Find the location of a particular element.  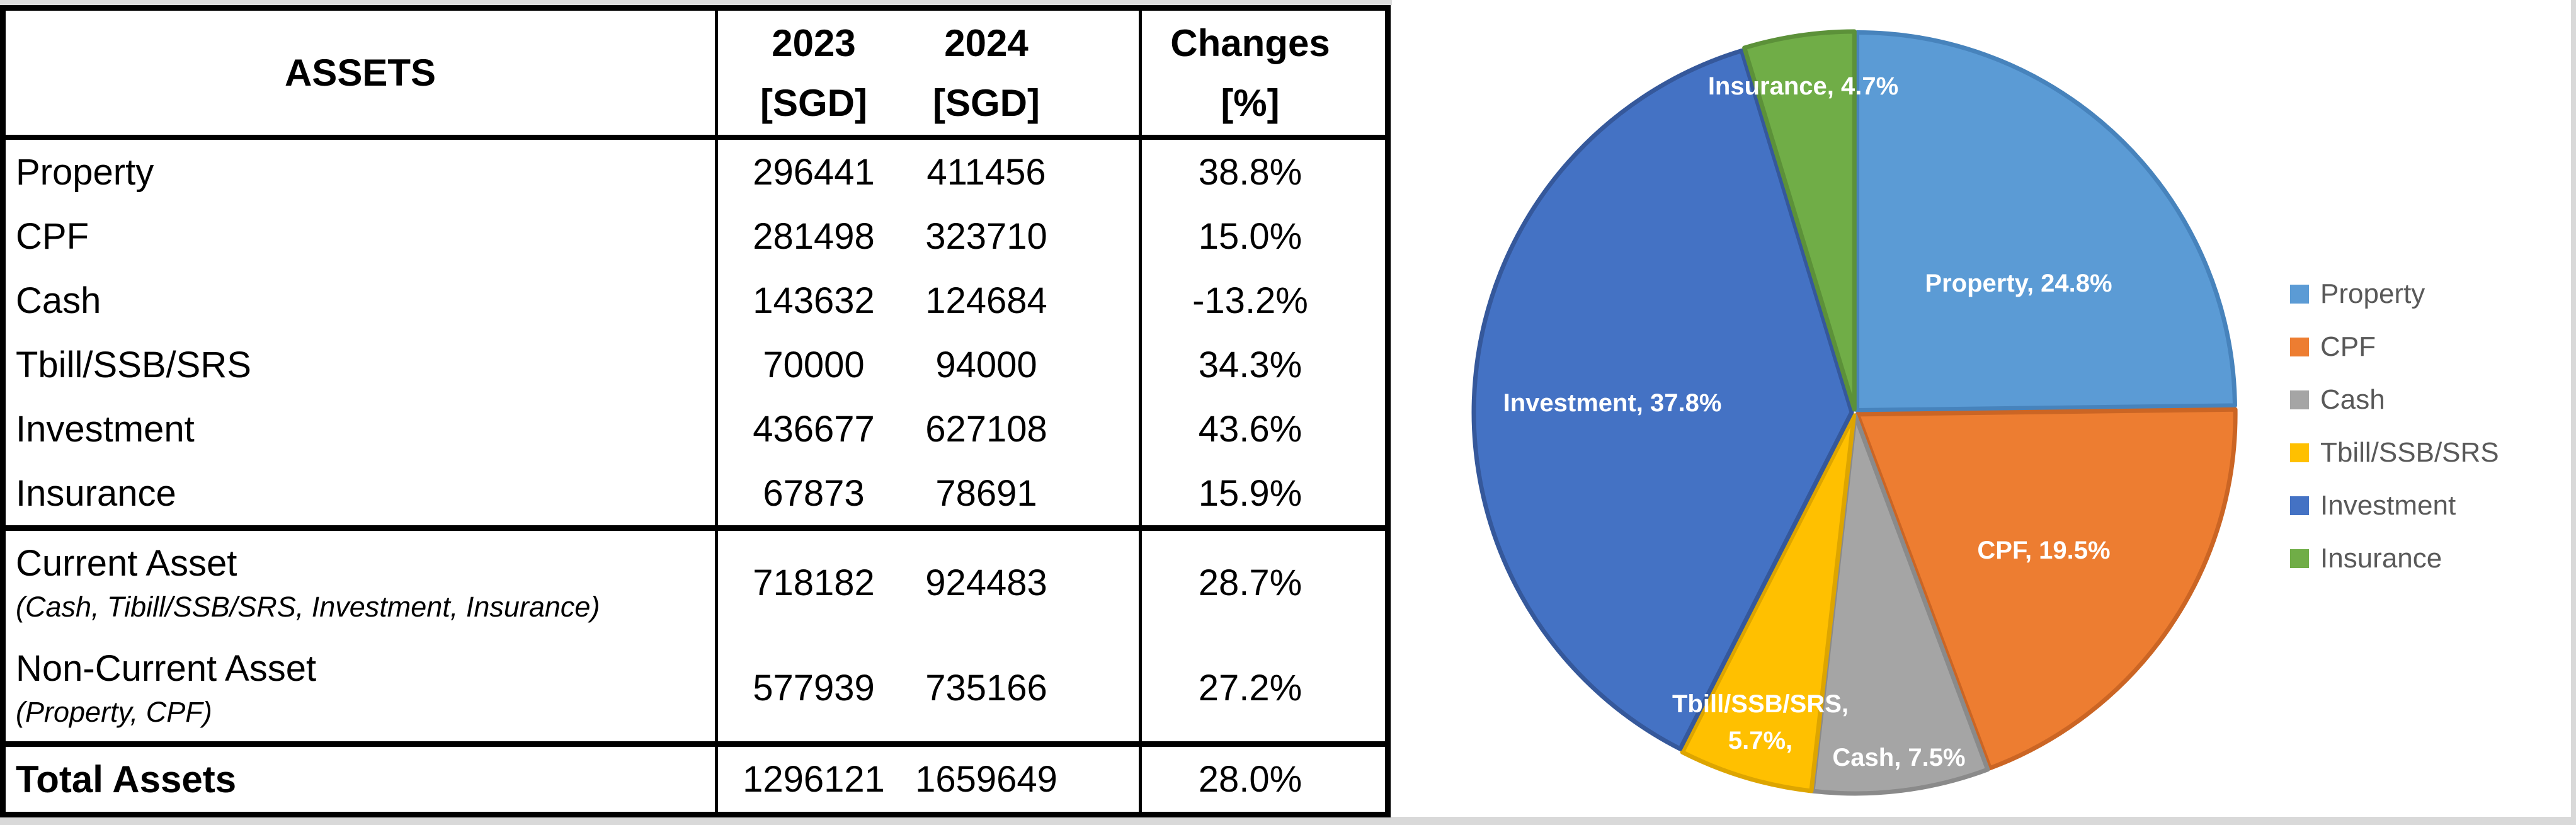

legend-swatch-insurance is located at coordinates (2299, 558).